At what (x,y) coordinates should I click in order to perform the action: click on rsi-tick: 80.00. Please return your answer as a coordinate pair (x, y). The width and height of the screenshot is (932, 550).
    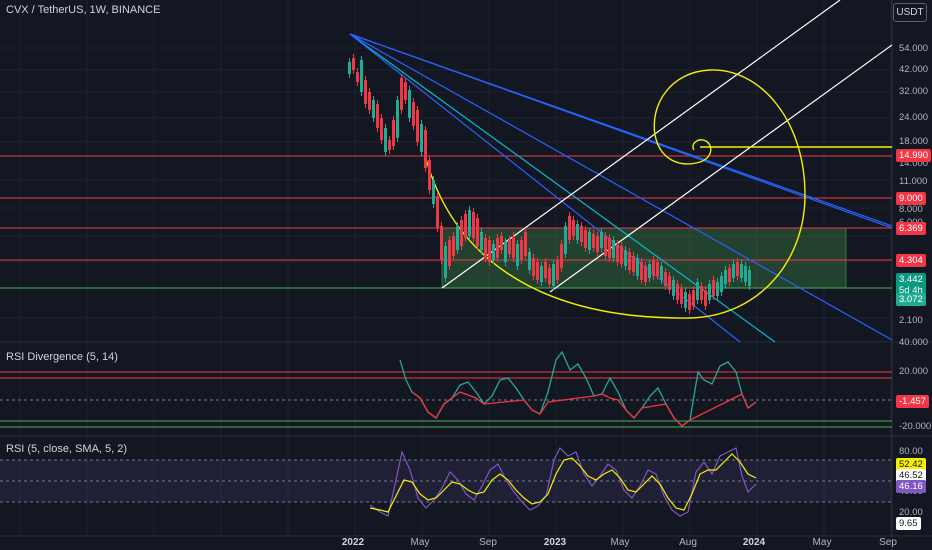
    Looking at the image, I should click on (911, 451).